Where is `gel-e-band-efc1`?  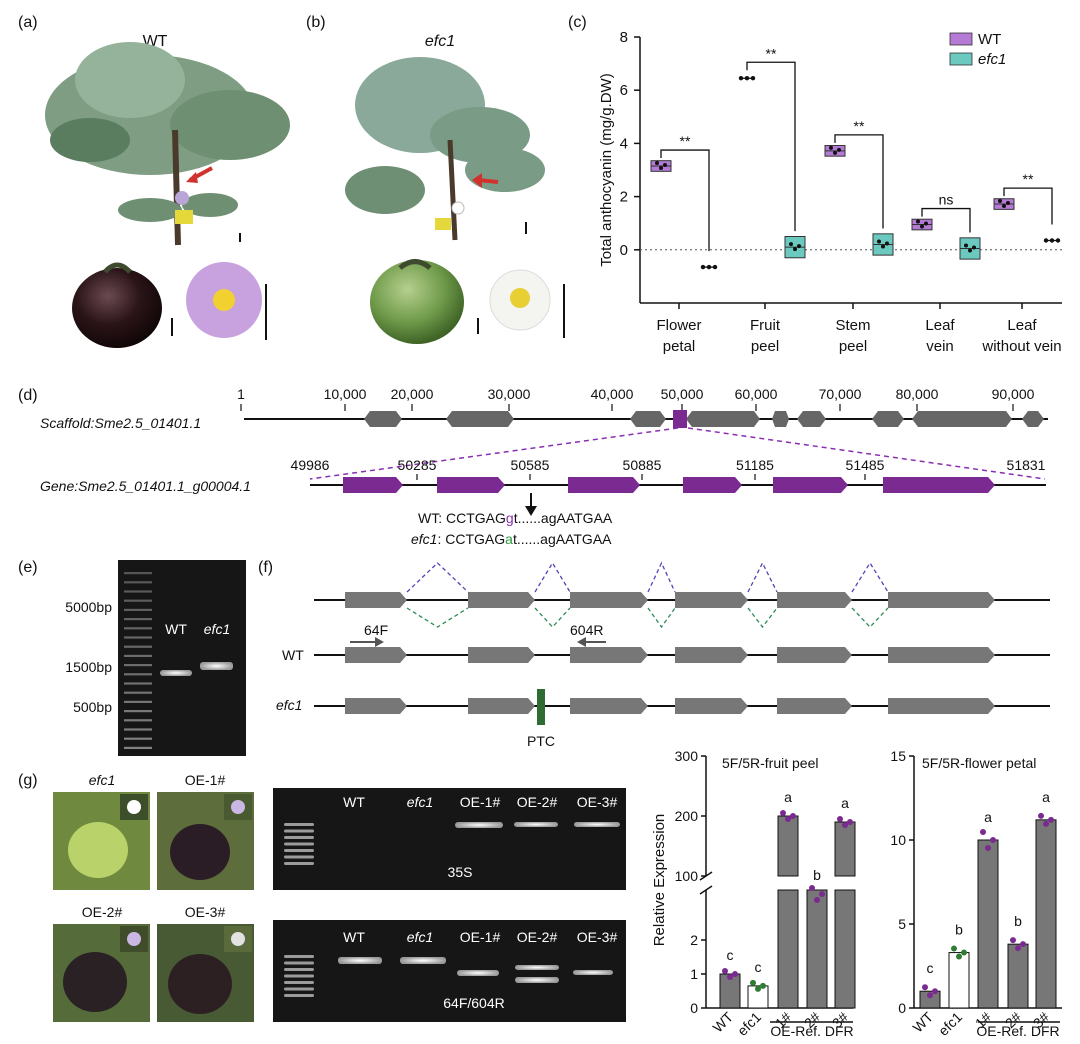
gel-e-band-efc1 is located at coordinates (216, 666).